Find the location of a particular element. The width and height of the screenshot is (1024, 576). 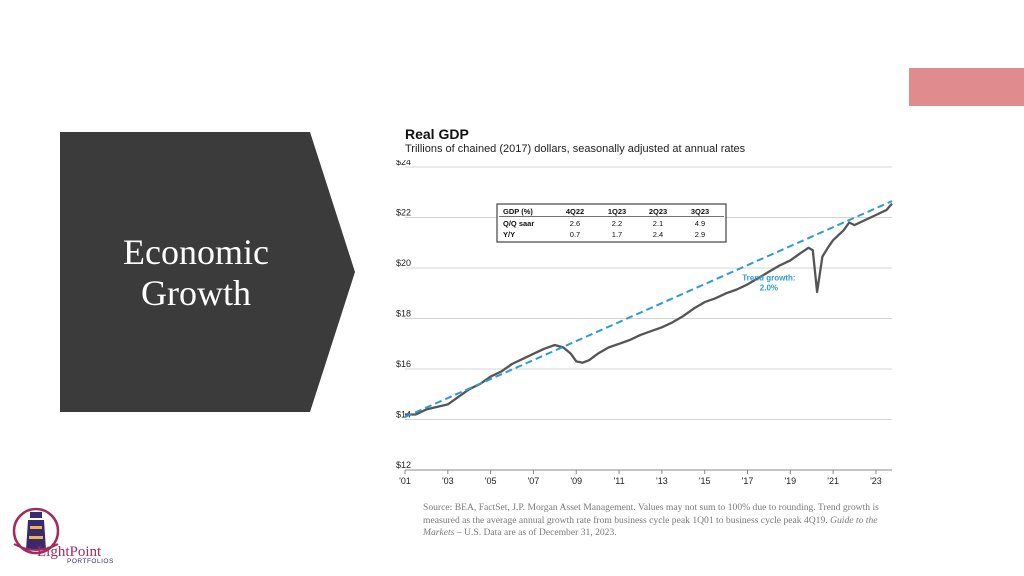

logo-subtitle: PORTFOLIOS is located at coordinates (90, 561).